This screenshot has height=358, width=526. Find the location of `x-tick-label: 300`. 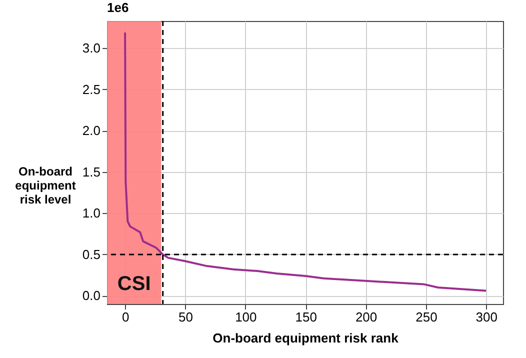

x-tick-label: 300 is located at coordinates (487, 317).